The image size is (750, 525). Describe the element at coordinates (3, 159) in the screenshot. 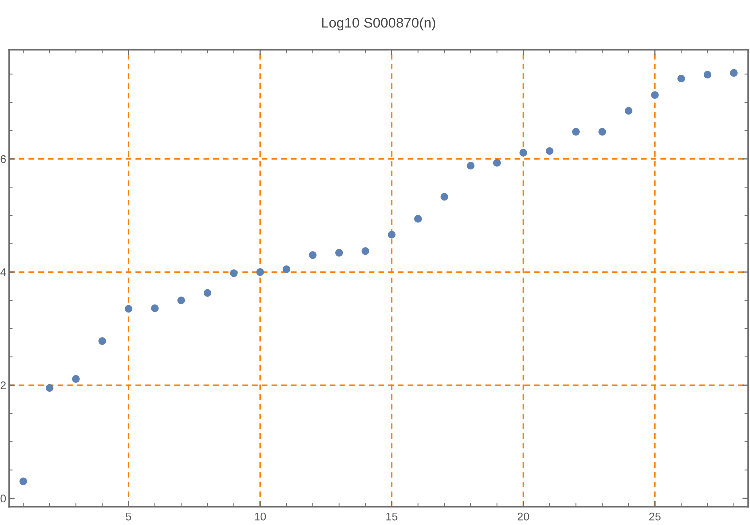

I see `y-tick-label: 6` at that location.